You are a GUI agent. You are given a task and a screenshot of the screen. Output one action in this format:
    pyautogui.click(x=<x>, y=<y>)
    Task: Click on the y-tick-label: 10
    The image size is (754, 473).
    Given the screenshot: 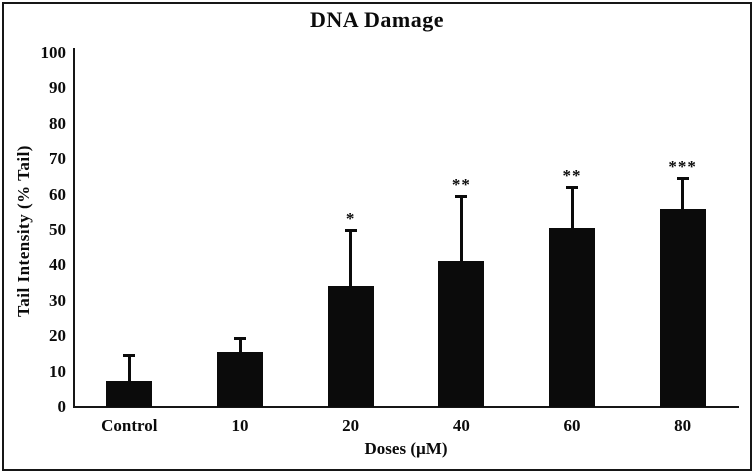 What is the action you would take?
    pyautogui.click(x=57, y=371)
    